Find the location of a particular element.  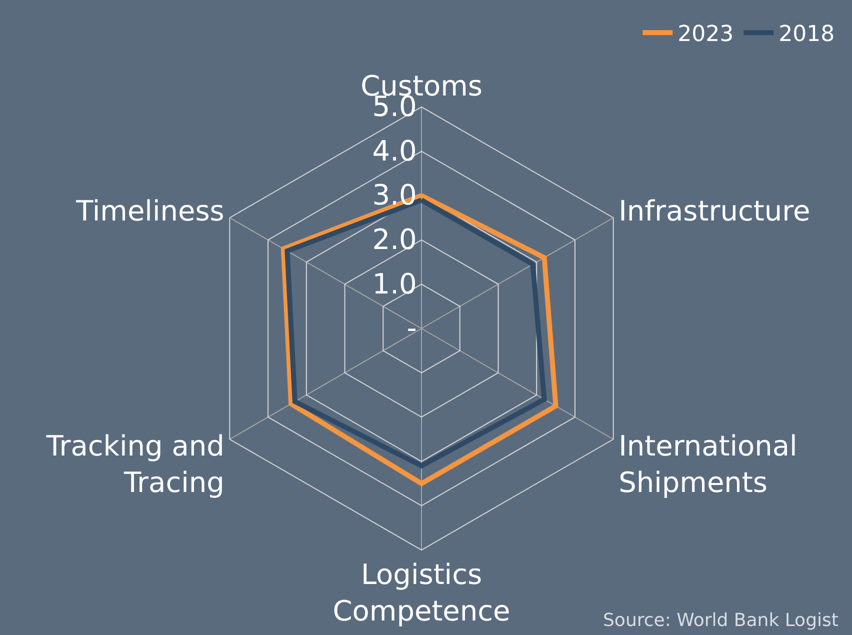

y-tick-label: 4.0 is located at coordinates (394, 151).